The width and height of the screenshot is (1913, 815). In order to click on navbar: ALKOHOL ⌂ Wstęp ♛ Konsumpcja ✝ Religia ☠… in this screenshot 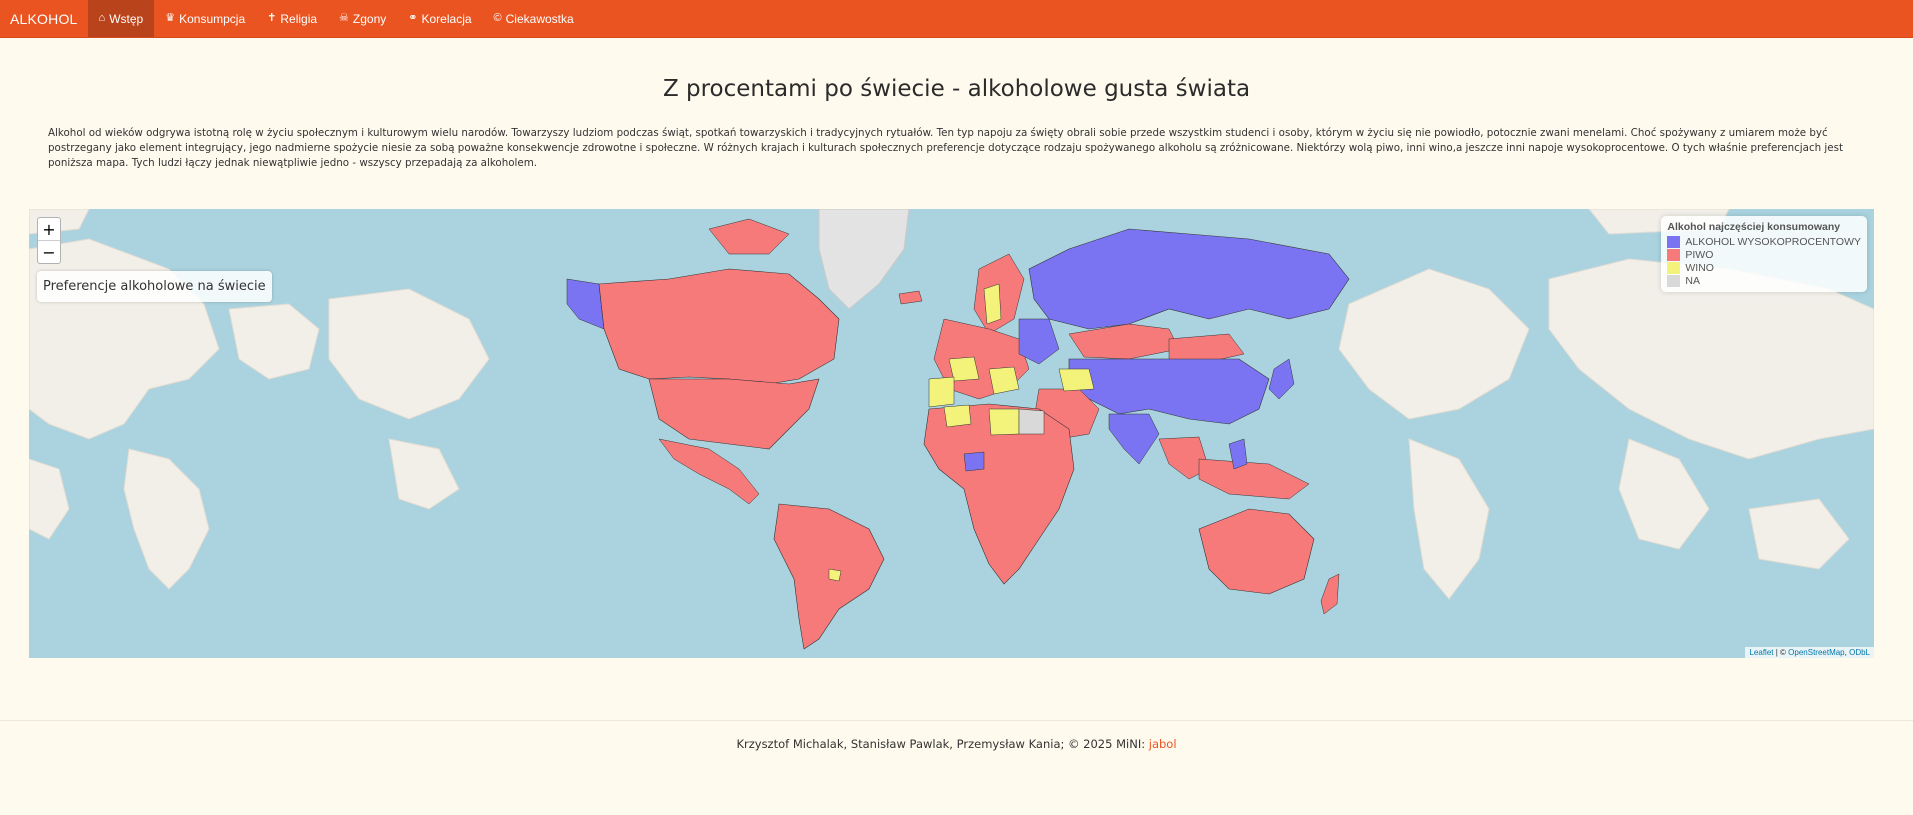, I will do `click(956, 19)`.